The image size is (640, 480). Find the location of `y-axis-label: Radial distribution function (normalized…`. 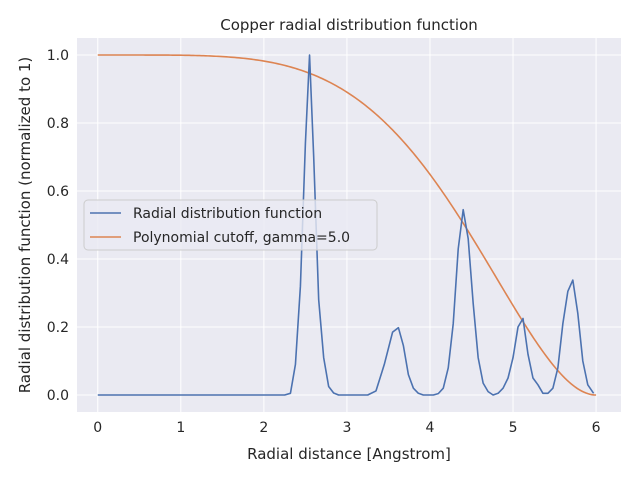

y-axis-label: Radial distribution function (normalized… is located at coordinates (25, 225).